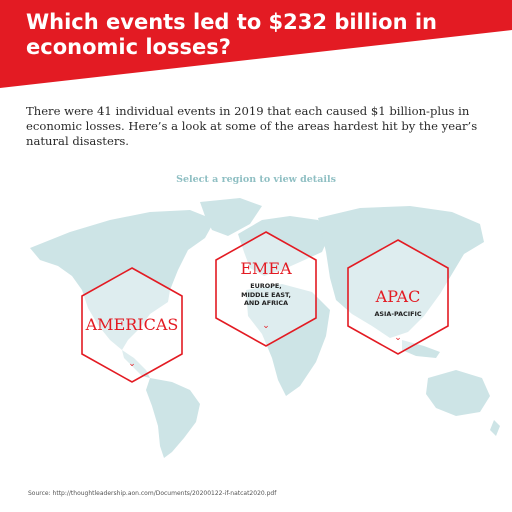  I want to click on emea-hexagon, so click(266, 289).